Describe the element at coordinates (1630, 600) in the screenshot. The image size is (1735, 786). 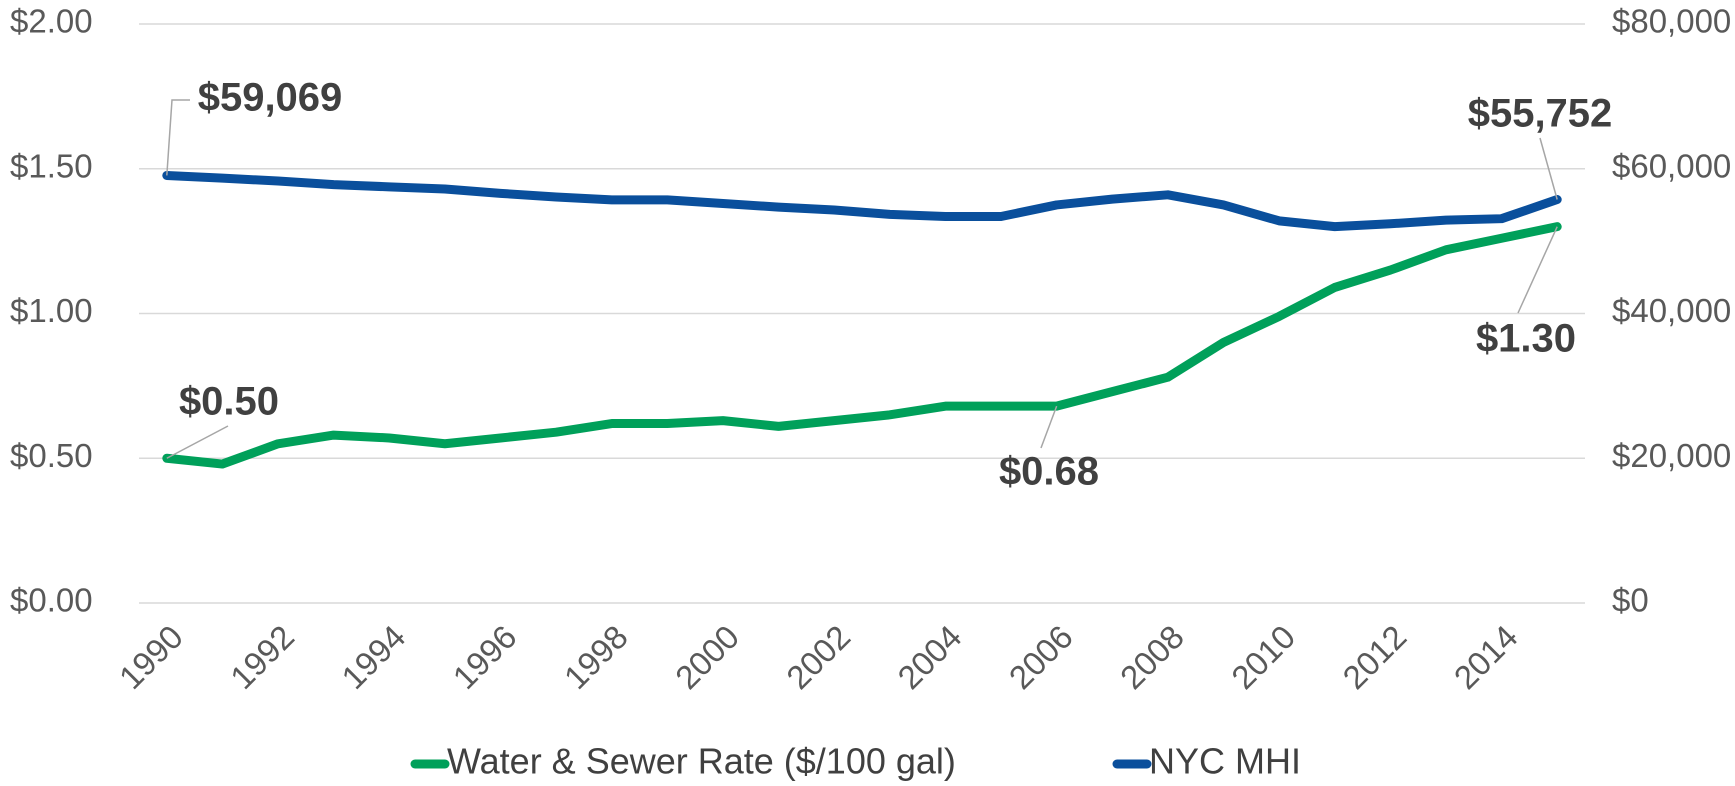
I see `y2-tick-label: $0` at that location.